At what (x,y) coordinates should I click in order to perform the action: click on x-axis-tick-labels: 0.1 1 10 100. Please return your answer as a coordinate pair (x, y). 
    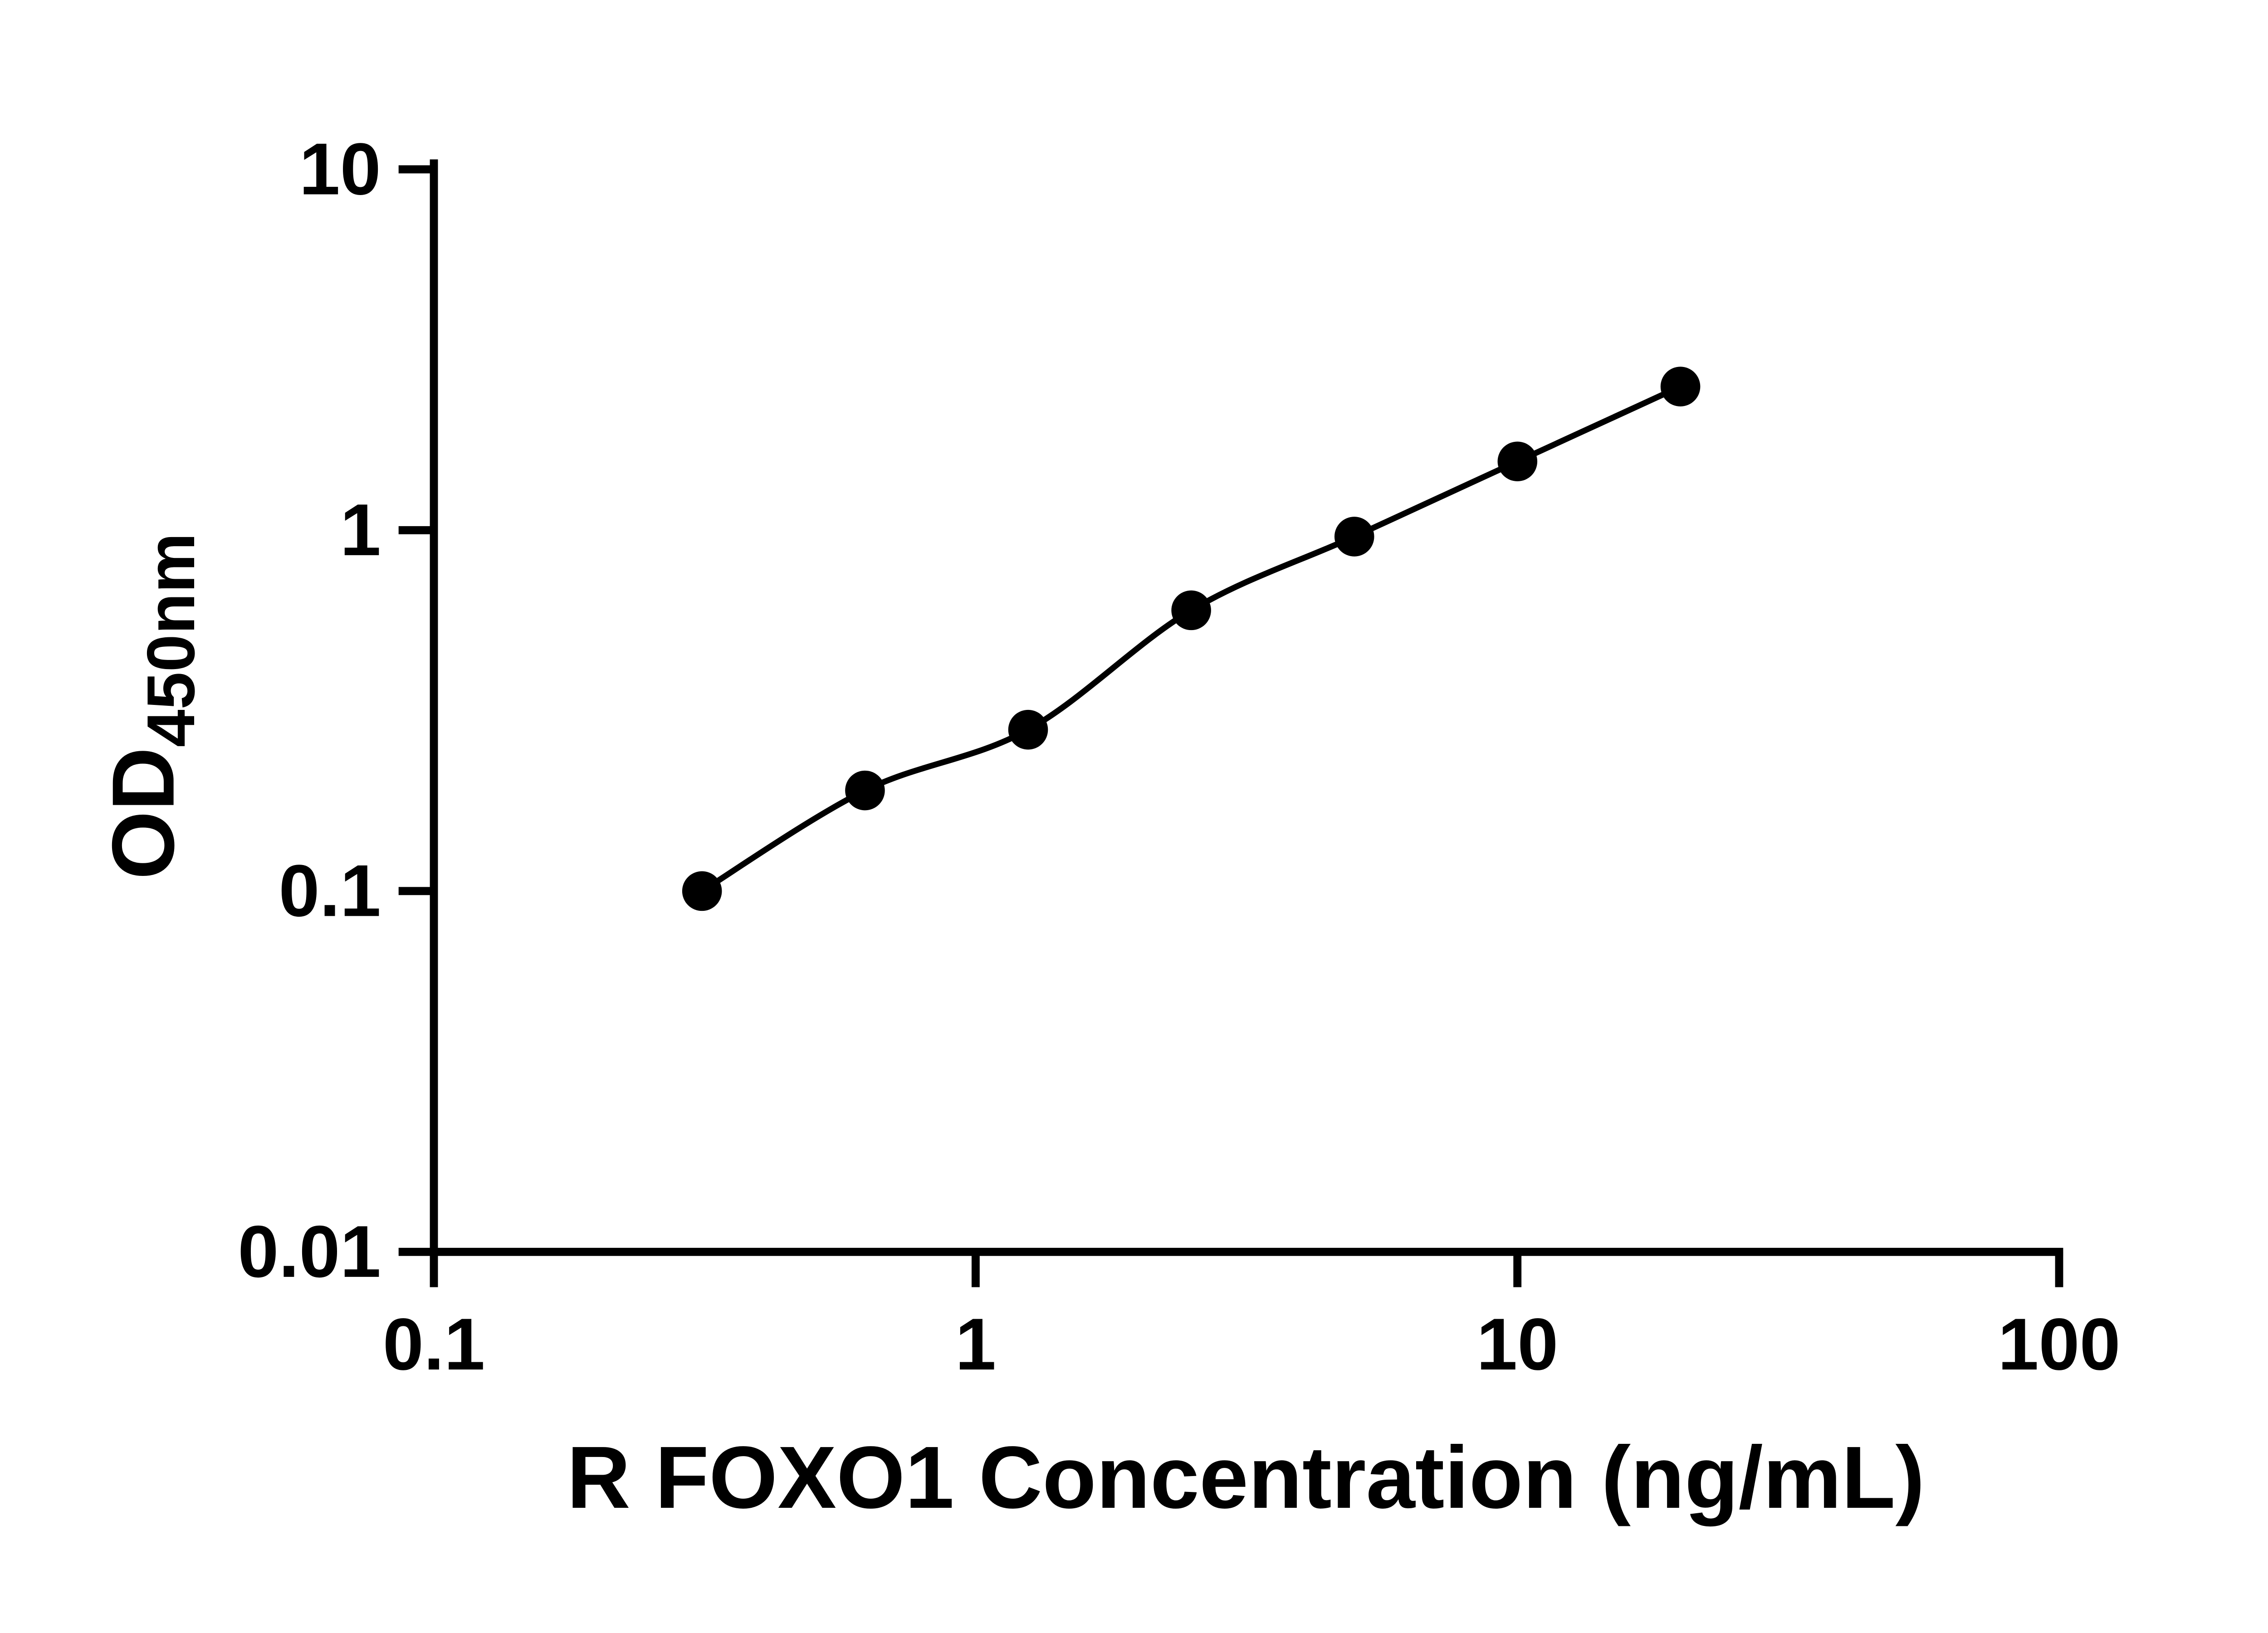
    Looking at the image, I should click on (1252, 1344).